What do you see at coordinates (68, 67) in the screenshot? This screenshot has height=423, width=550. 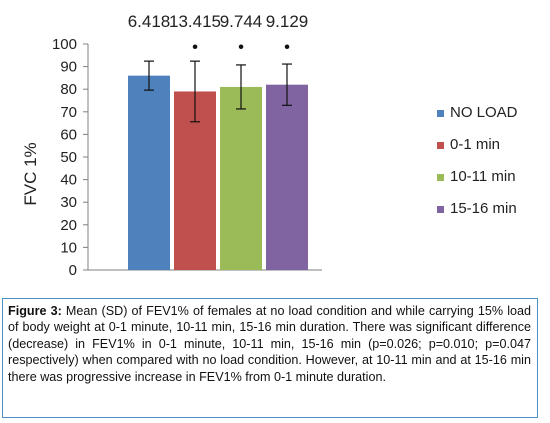 I see `y-tick-label: 90` at bounding box center [68, 67].